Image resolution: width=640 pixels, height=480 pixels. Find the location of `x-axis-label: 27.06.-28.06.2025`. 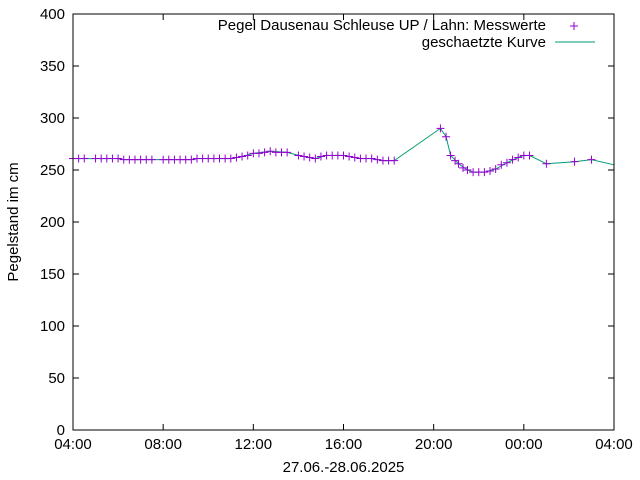

x-axis-label: 27.06.-28.06.2025 is located at coordinates (344, 467).